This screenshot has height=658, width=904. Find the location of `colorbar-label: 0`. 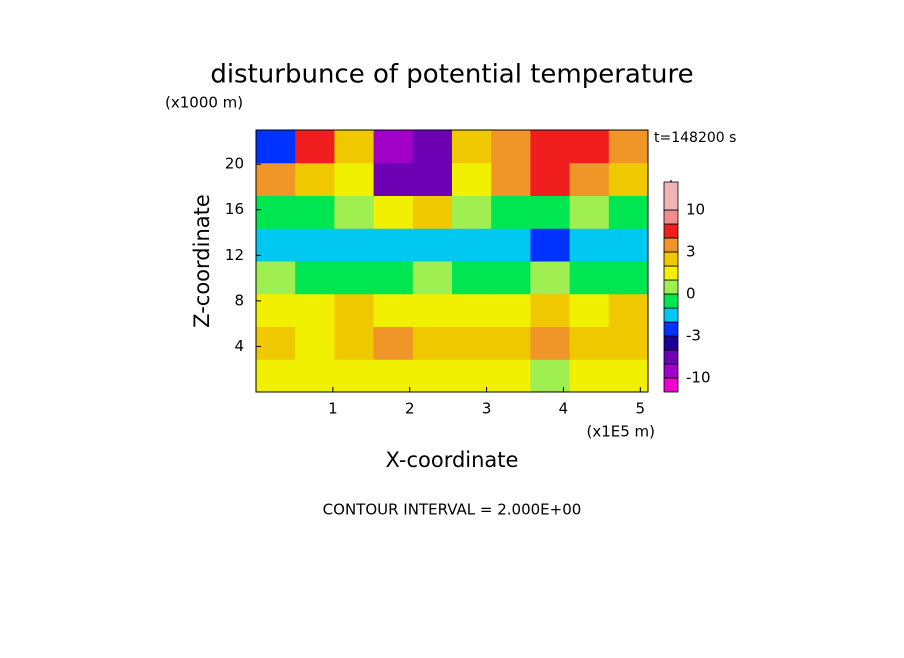

colorbar-label: 0 is located at coordinates (691, 294).